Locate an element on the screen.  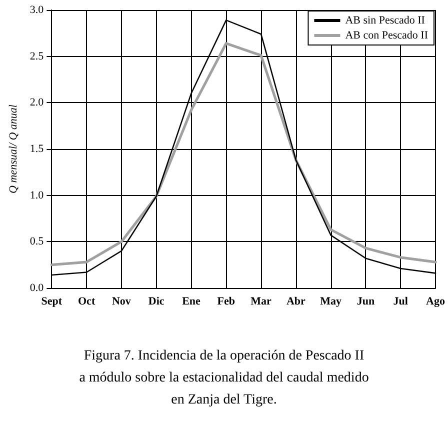
x-tick-label: Ago is located at coordinates (436, 302).